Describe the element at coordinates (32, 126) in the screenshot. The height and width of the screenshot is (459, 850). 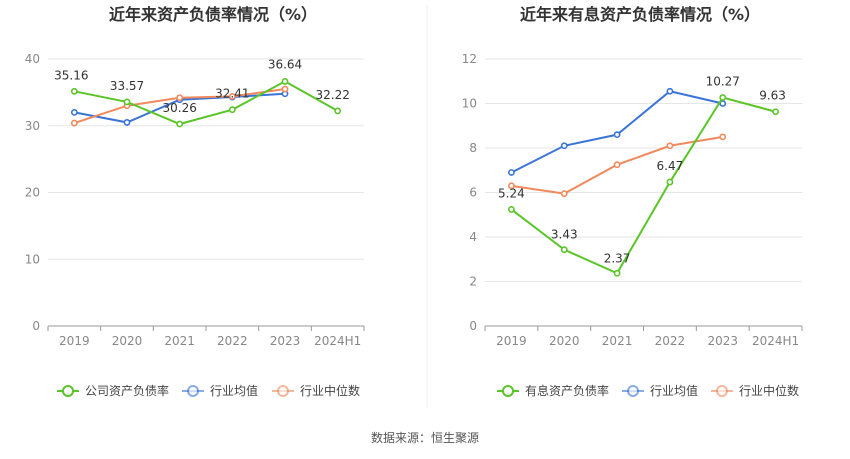
I see `y-tick-label: 30` at that location.